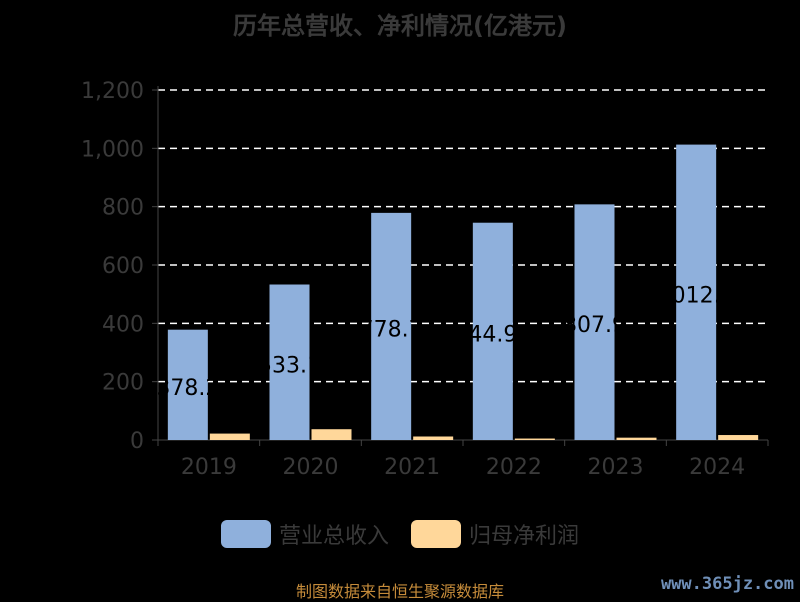  Describe the element at coordinates (112, 149) in the screenshot. I see `y-tick-label: 1,000` at that location.